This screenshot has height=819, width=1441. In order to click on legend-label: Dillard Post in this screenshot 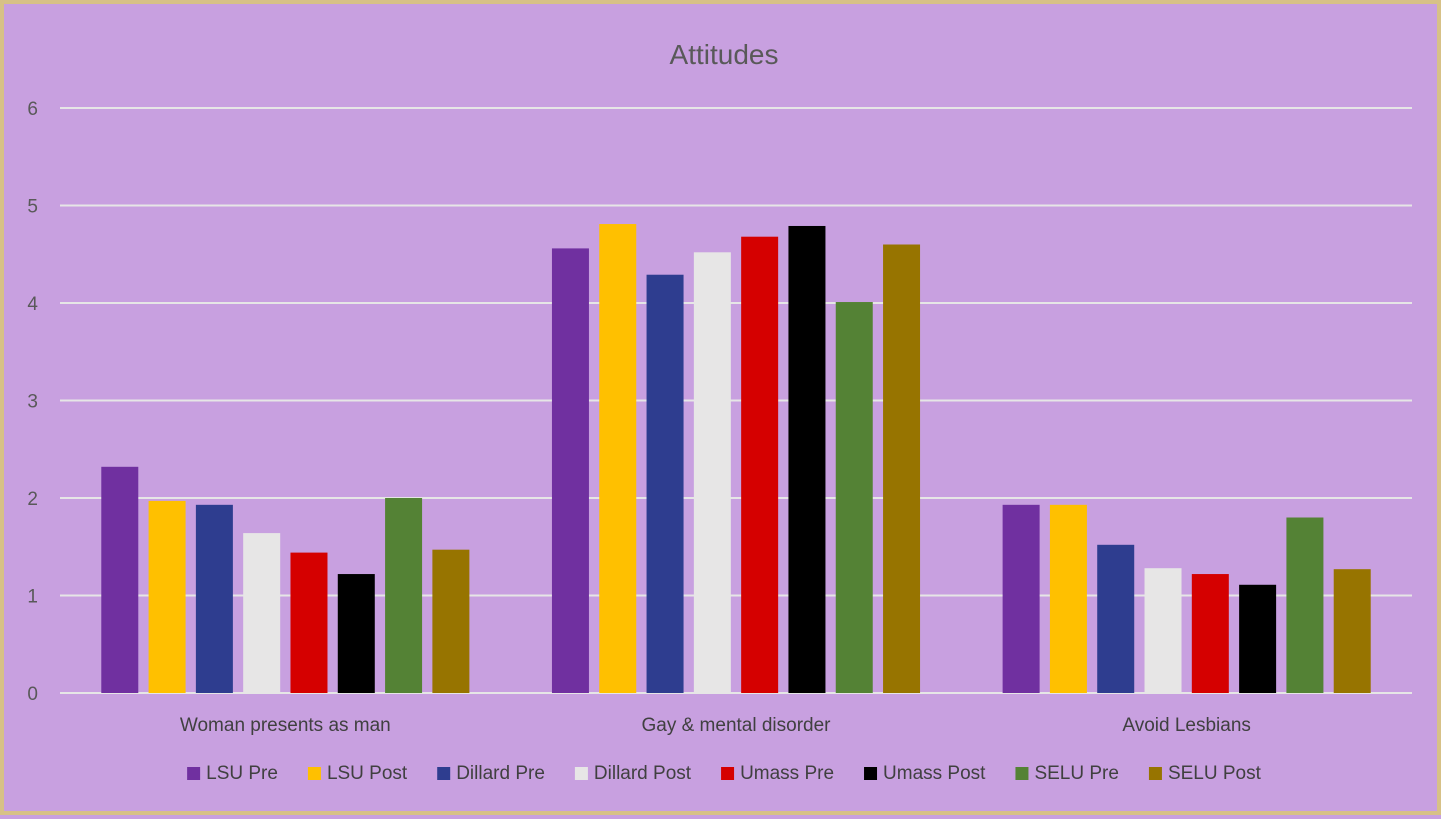, I will do `click(643, 773)`.